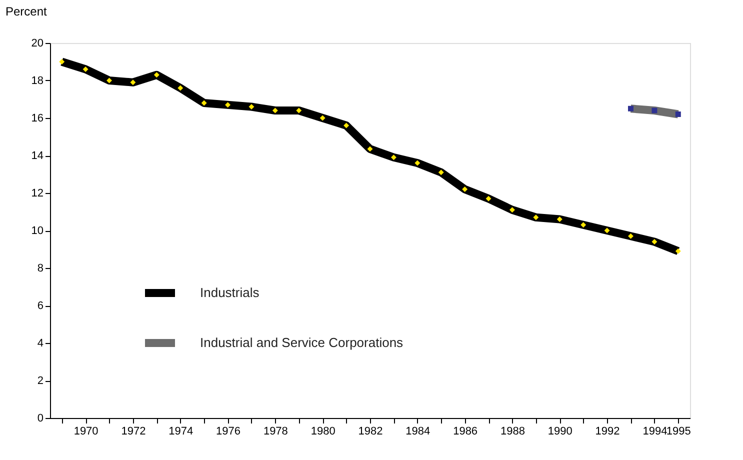  I want to click on y-tick-label: 12, so click(37, 194).